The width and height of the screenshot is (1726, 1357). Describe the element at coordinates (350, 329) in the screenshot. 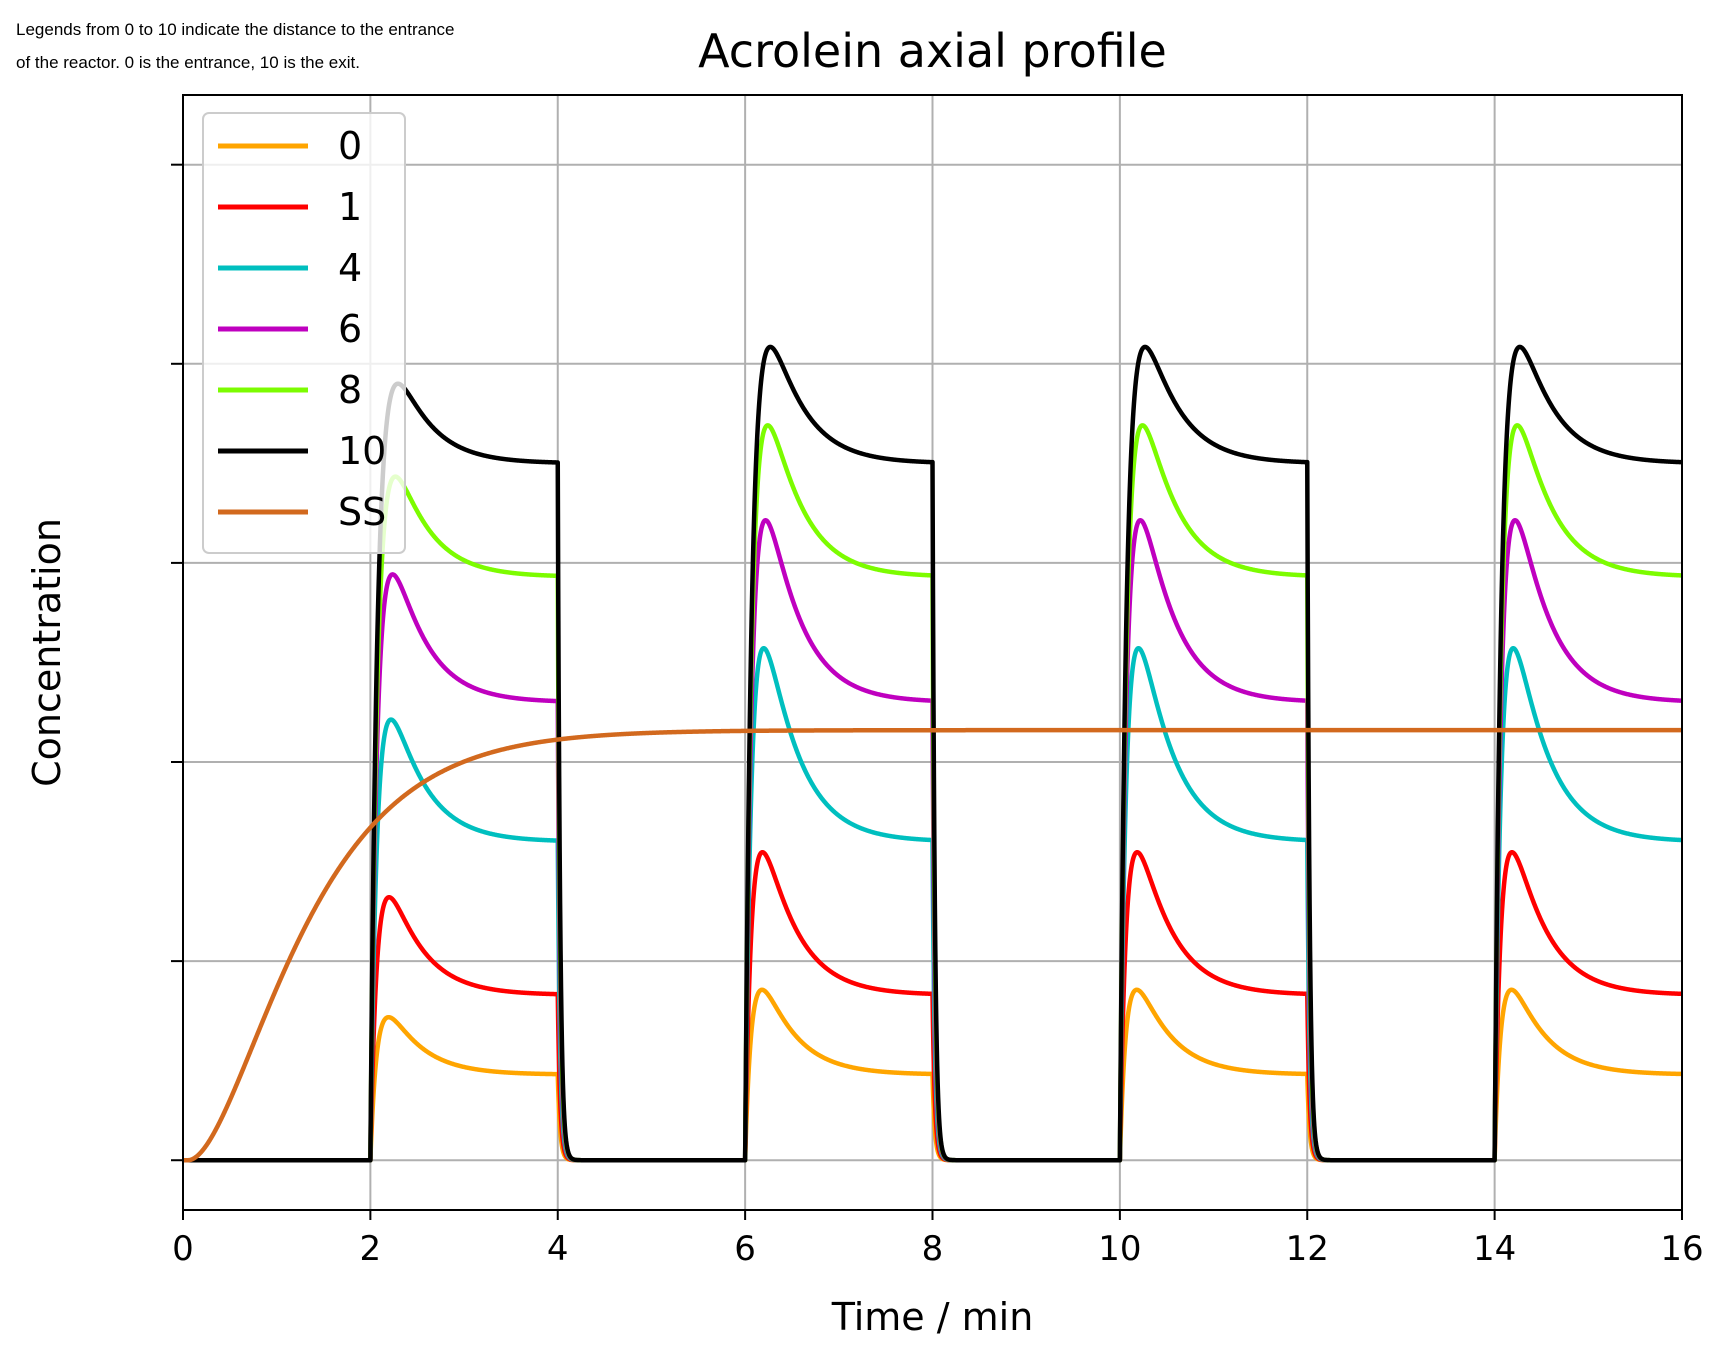

I see `legend-label-6: 6` at that location.